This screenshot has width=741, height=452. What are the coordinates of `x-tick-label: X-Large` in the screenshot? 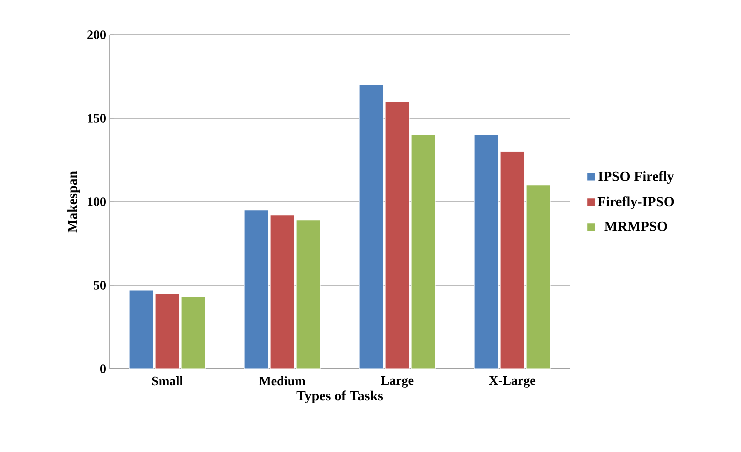 It's located at (512, 382).